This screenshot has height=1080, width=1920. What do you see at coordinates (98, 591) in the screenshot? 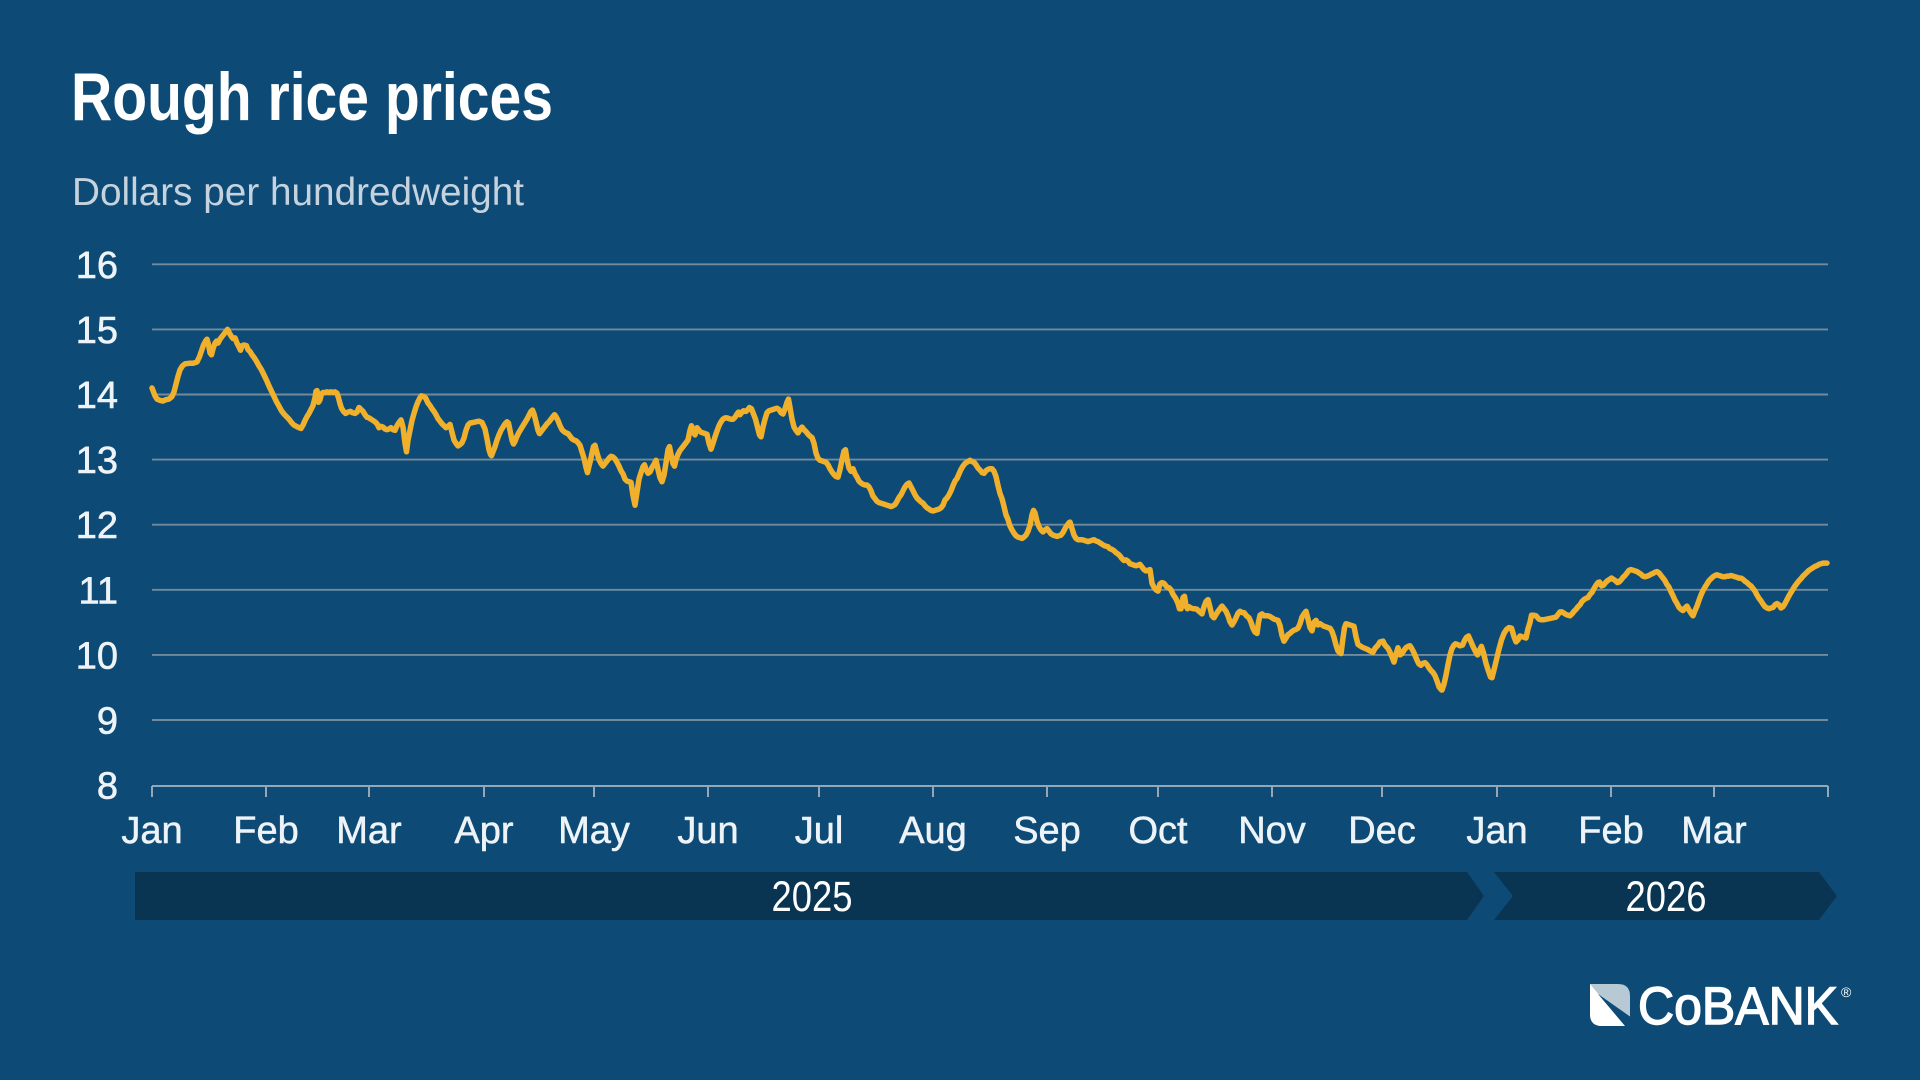
I see `svg-text: 11` at bounding box center [98, 591].